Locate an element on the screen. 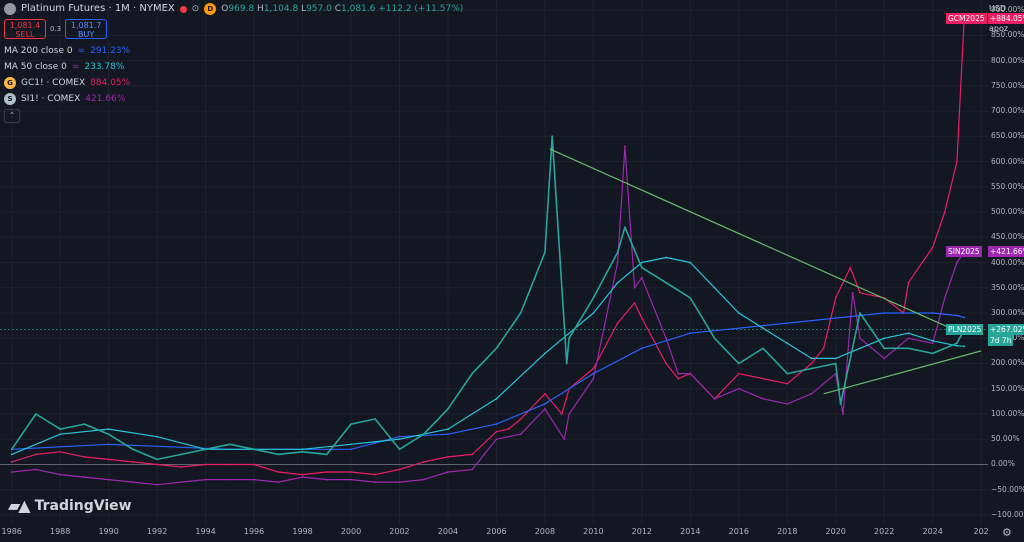  tradingview-logo-icon: ▰▲ is located at coordinates (19, 505).